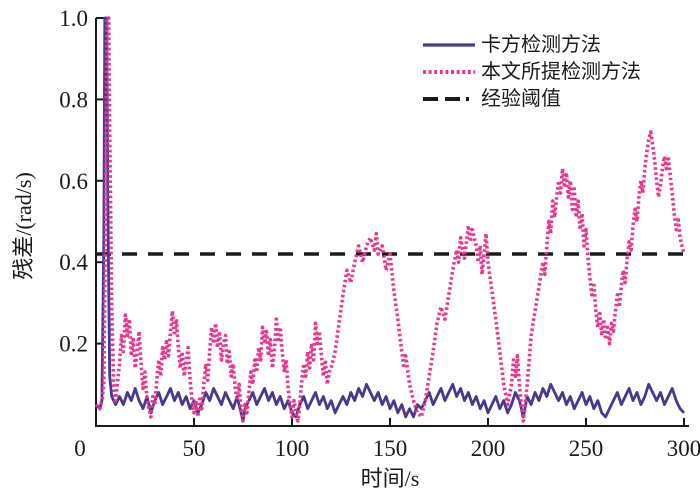 Image resolution: width=700 pixels, height=497 pixels. I want to click on y-tick-label: 1.0, so click(73, 18).